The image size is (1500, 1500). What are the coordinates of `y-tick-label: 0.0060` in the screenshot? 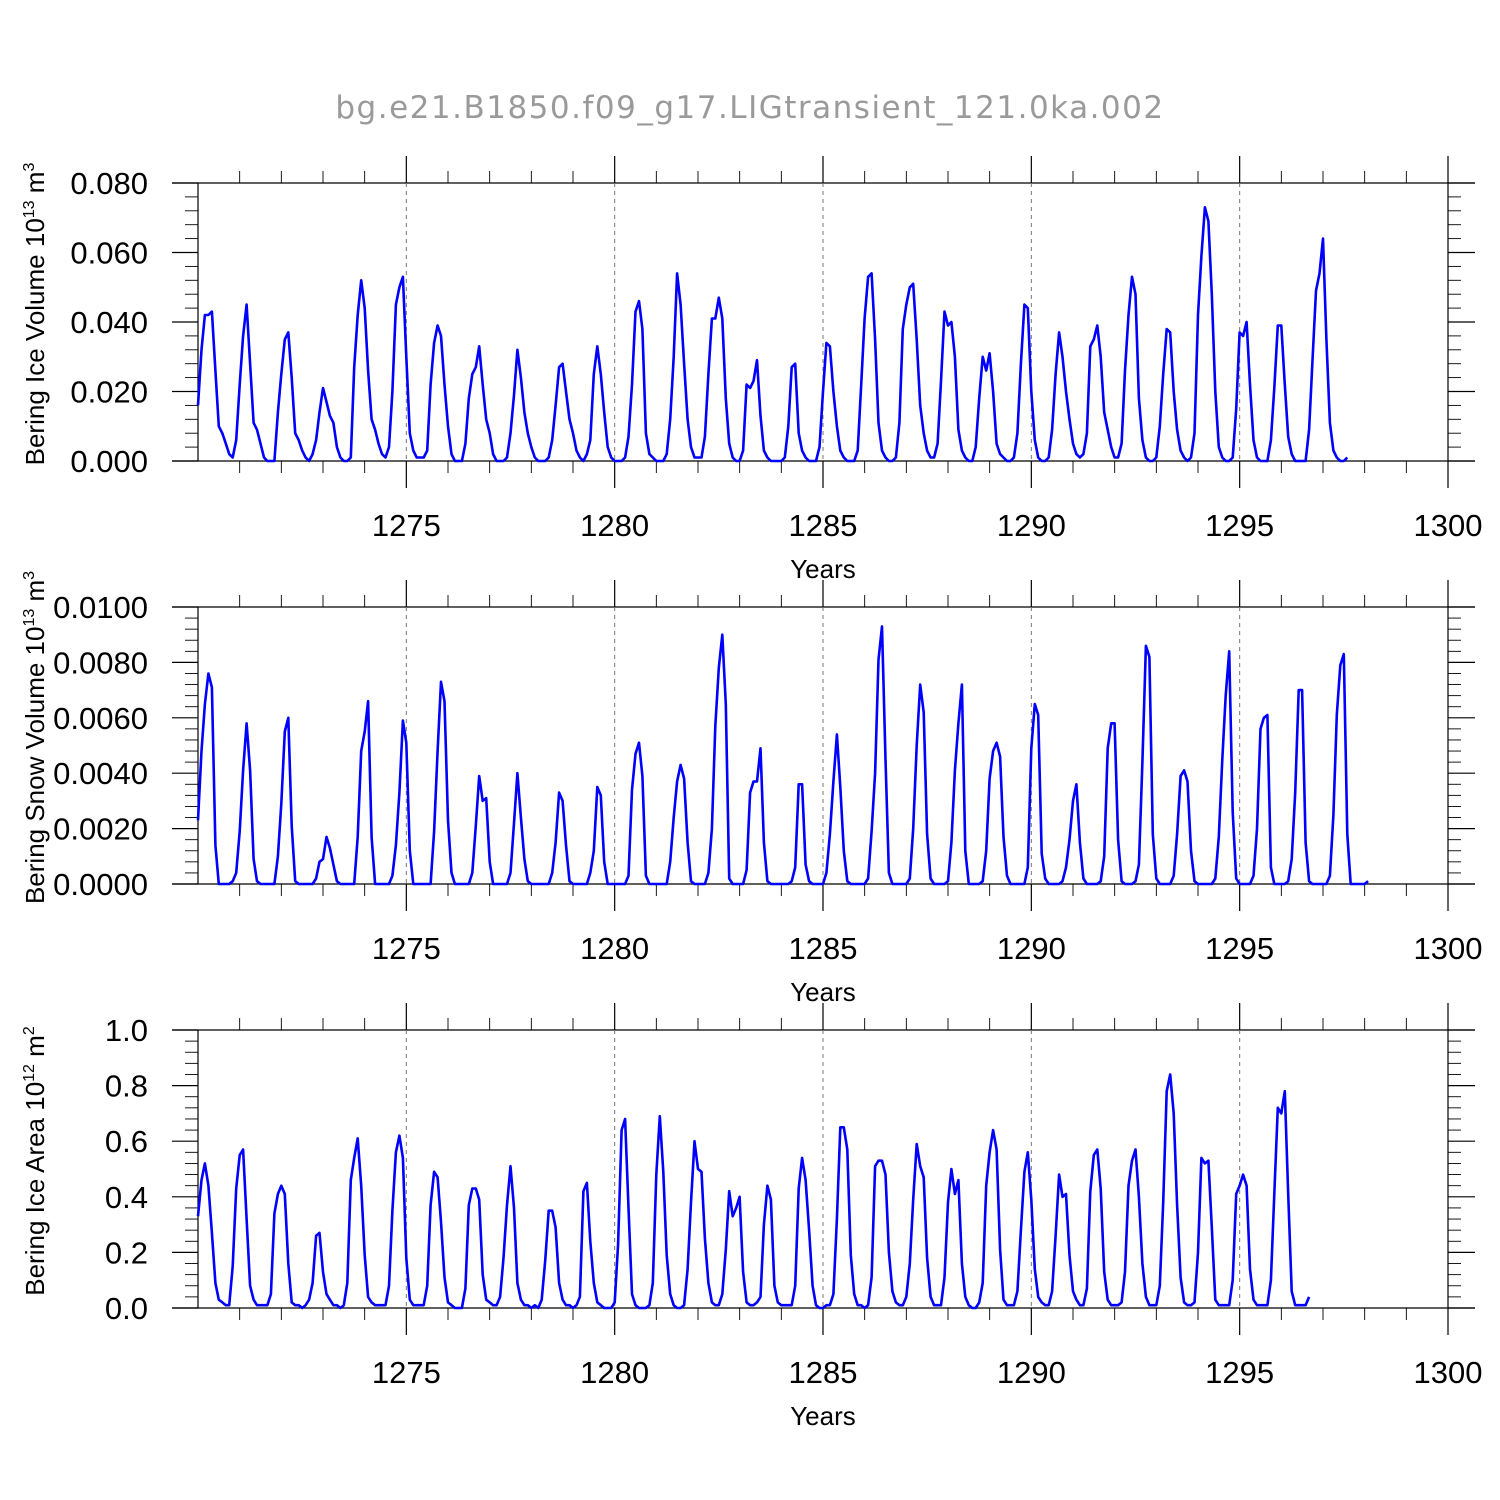 It's located at (100, 718).